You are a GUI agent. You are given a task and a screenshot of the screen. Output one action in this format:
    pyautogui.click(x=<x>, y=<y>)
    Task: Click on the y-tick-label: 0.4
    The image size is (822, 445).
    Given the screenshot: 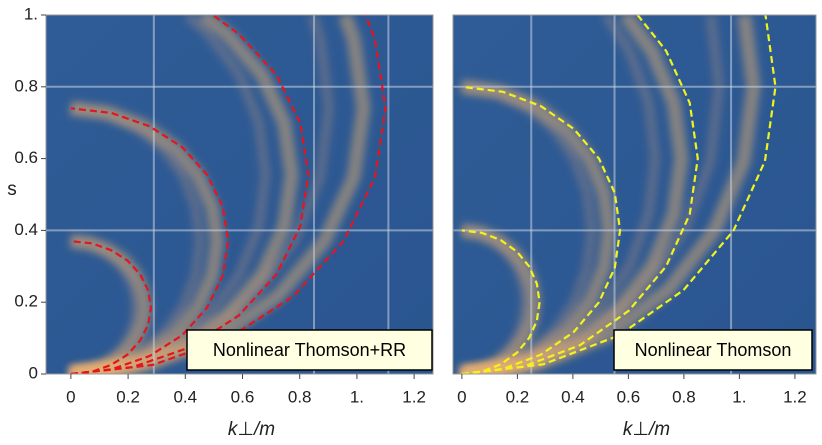 What is the action you would take?
    pyautogui.click(x=26, y=229)
    